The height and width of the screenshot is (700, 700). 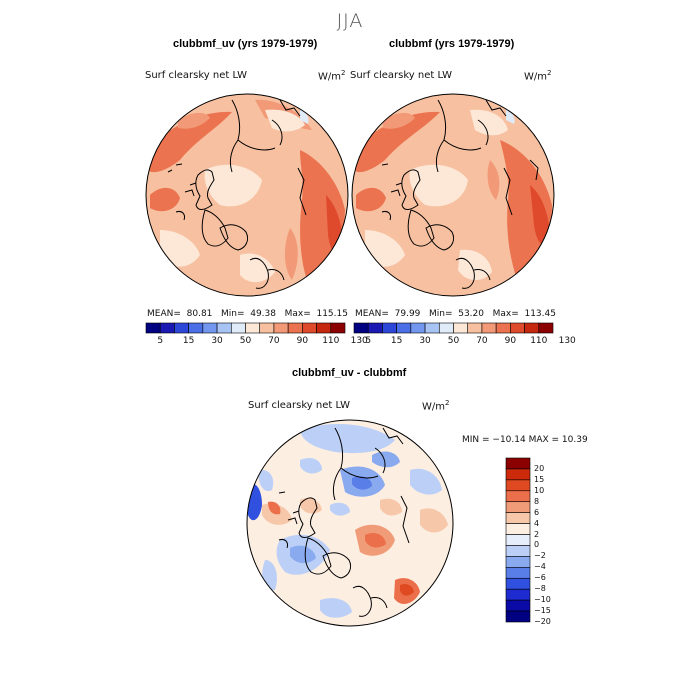 I want to click on panel3-stats: MIN = −10.14 MAX = 10.39, so click(x=525, y=440).